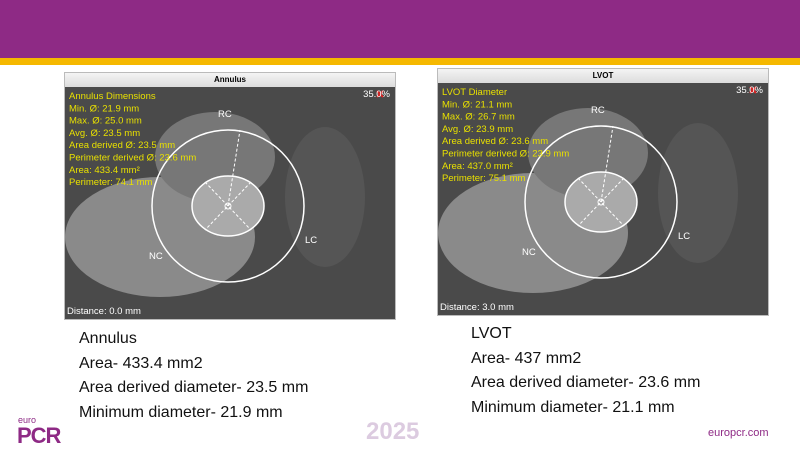 The image size is (800, 450). Describe the element at coordinates (39, 435) in the screenshot. I see `logo: PCR` at that location.